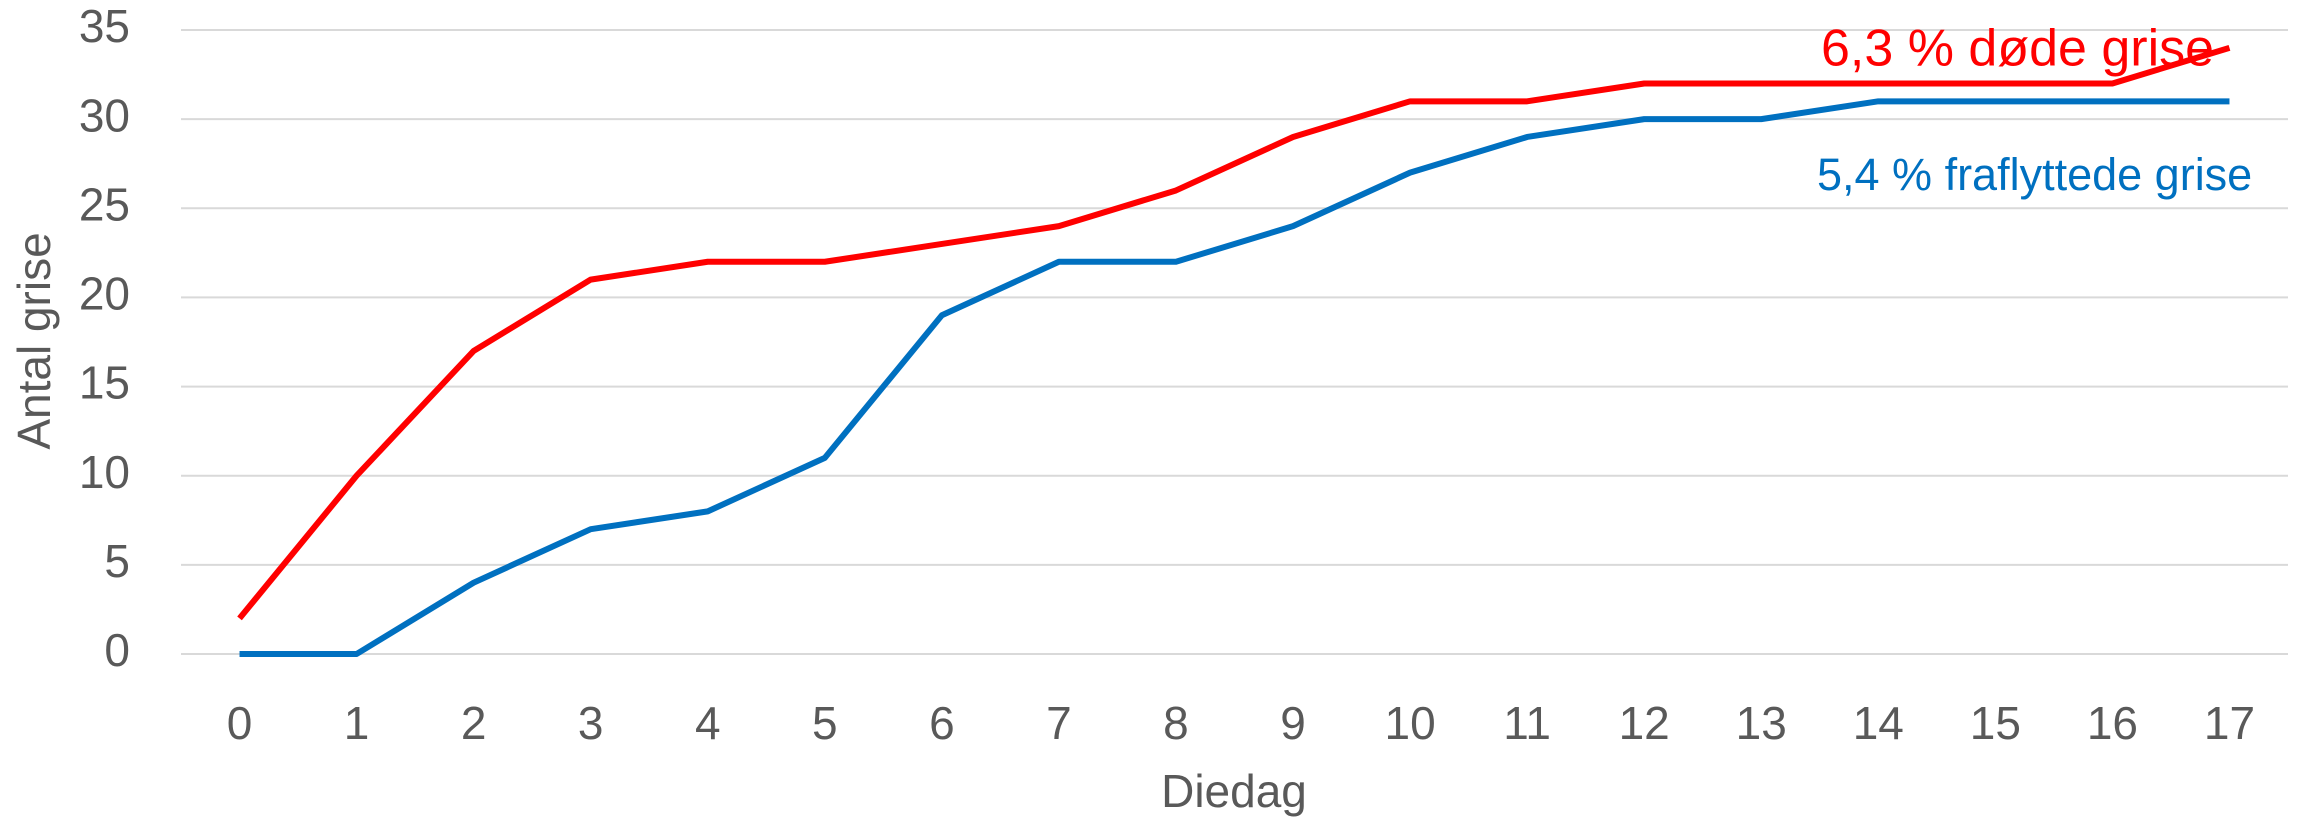 This screenshot has height=817, width=2308. What do you see at coordinates (2017, 49) in the screenshot?
I see `series-label: 6,3 % døde grise` at bounding box center [2017, 49].